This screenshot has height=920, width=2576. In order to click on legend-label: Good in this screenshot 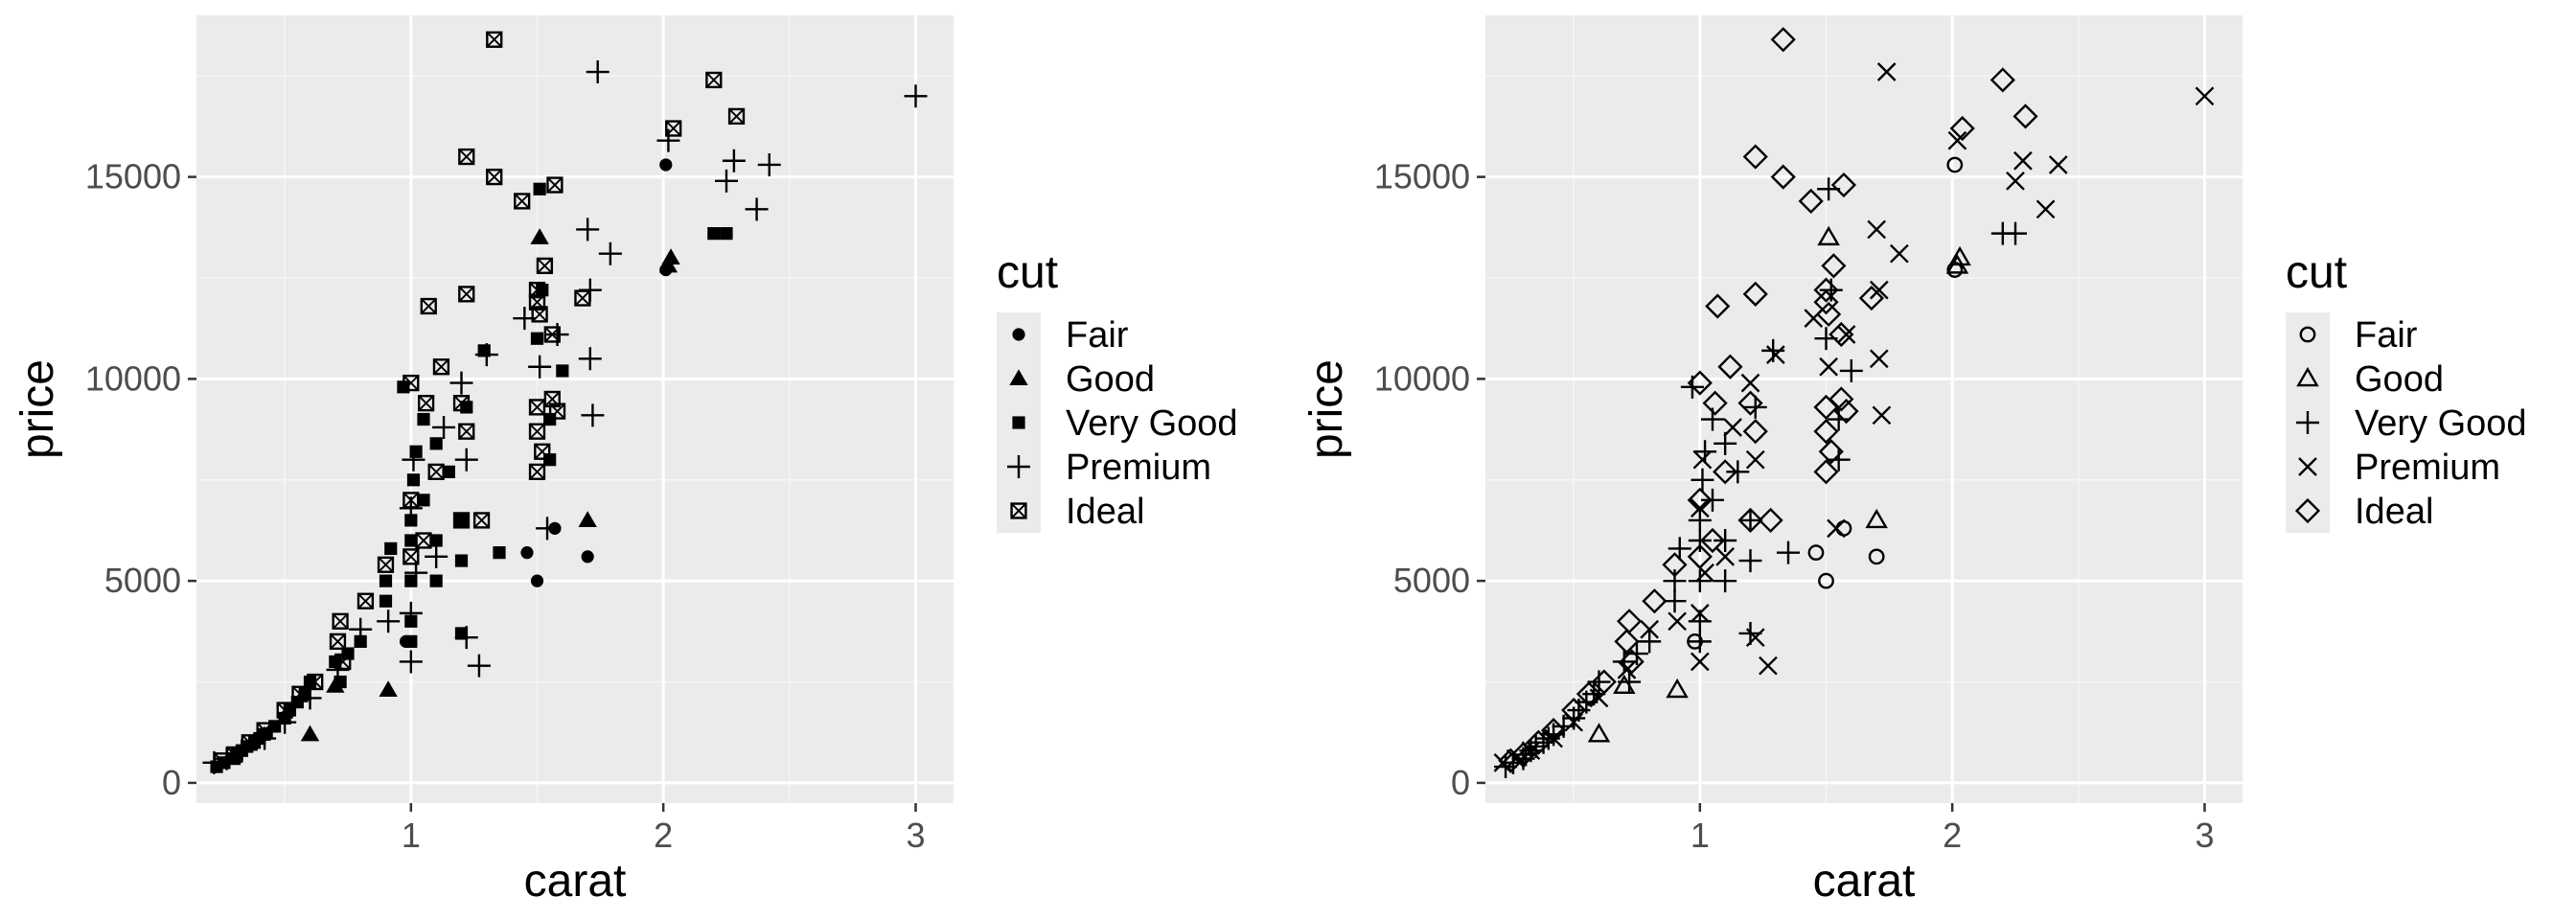, I will do `click(2399, 379)`.